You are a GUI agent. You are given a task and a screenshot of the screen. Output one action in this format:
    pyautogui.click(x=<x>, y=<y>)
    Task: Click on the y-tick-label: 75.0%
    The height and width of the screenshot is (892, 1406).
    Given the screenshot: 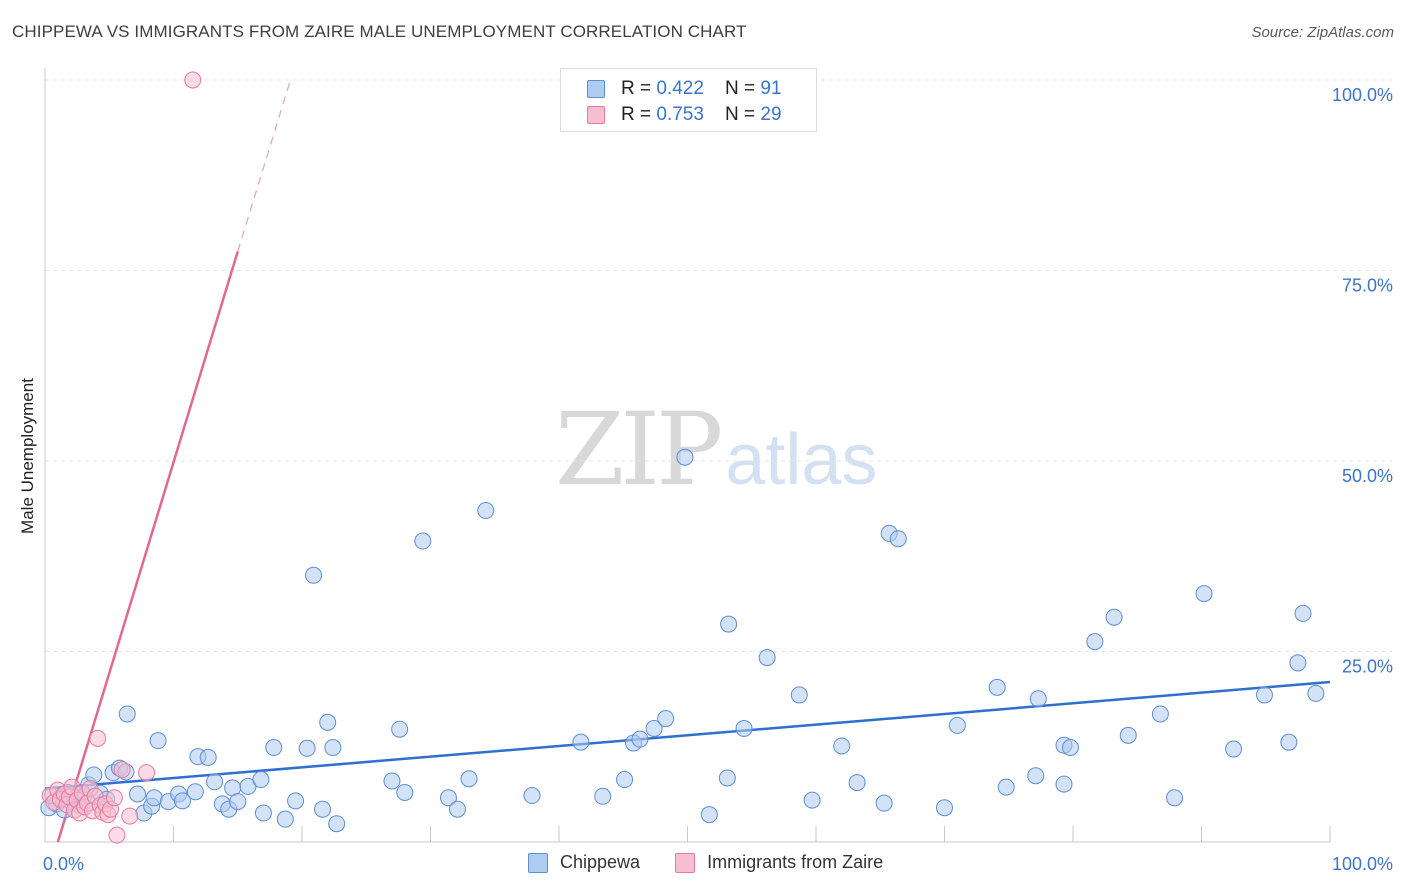 What is the action you would take?
    pyautogui.click(x=1367, y=286)
    